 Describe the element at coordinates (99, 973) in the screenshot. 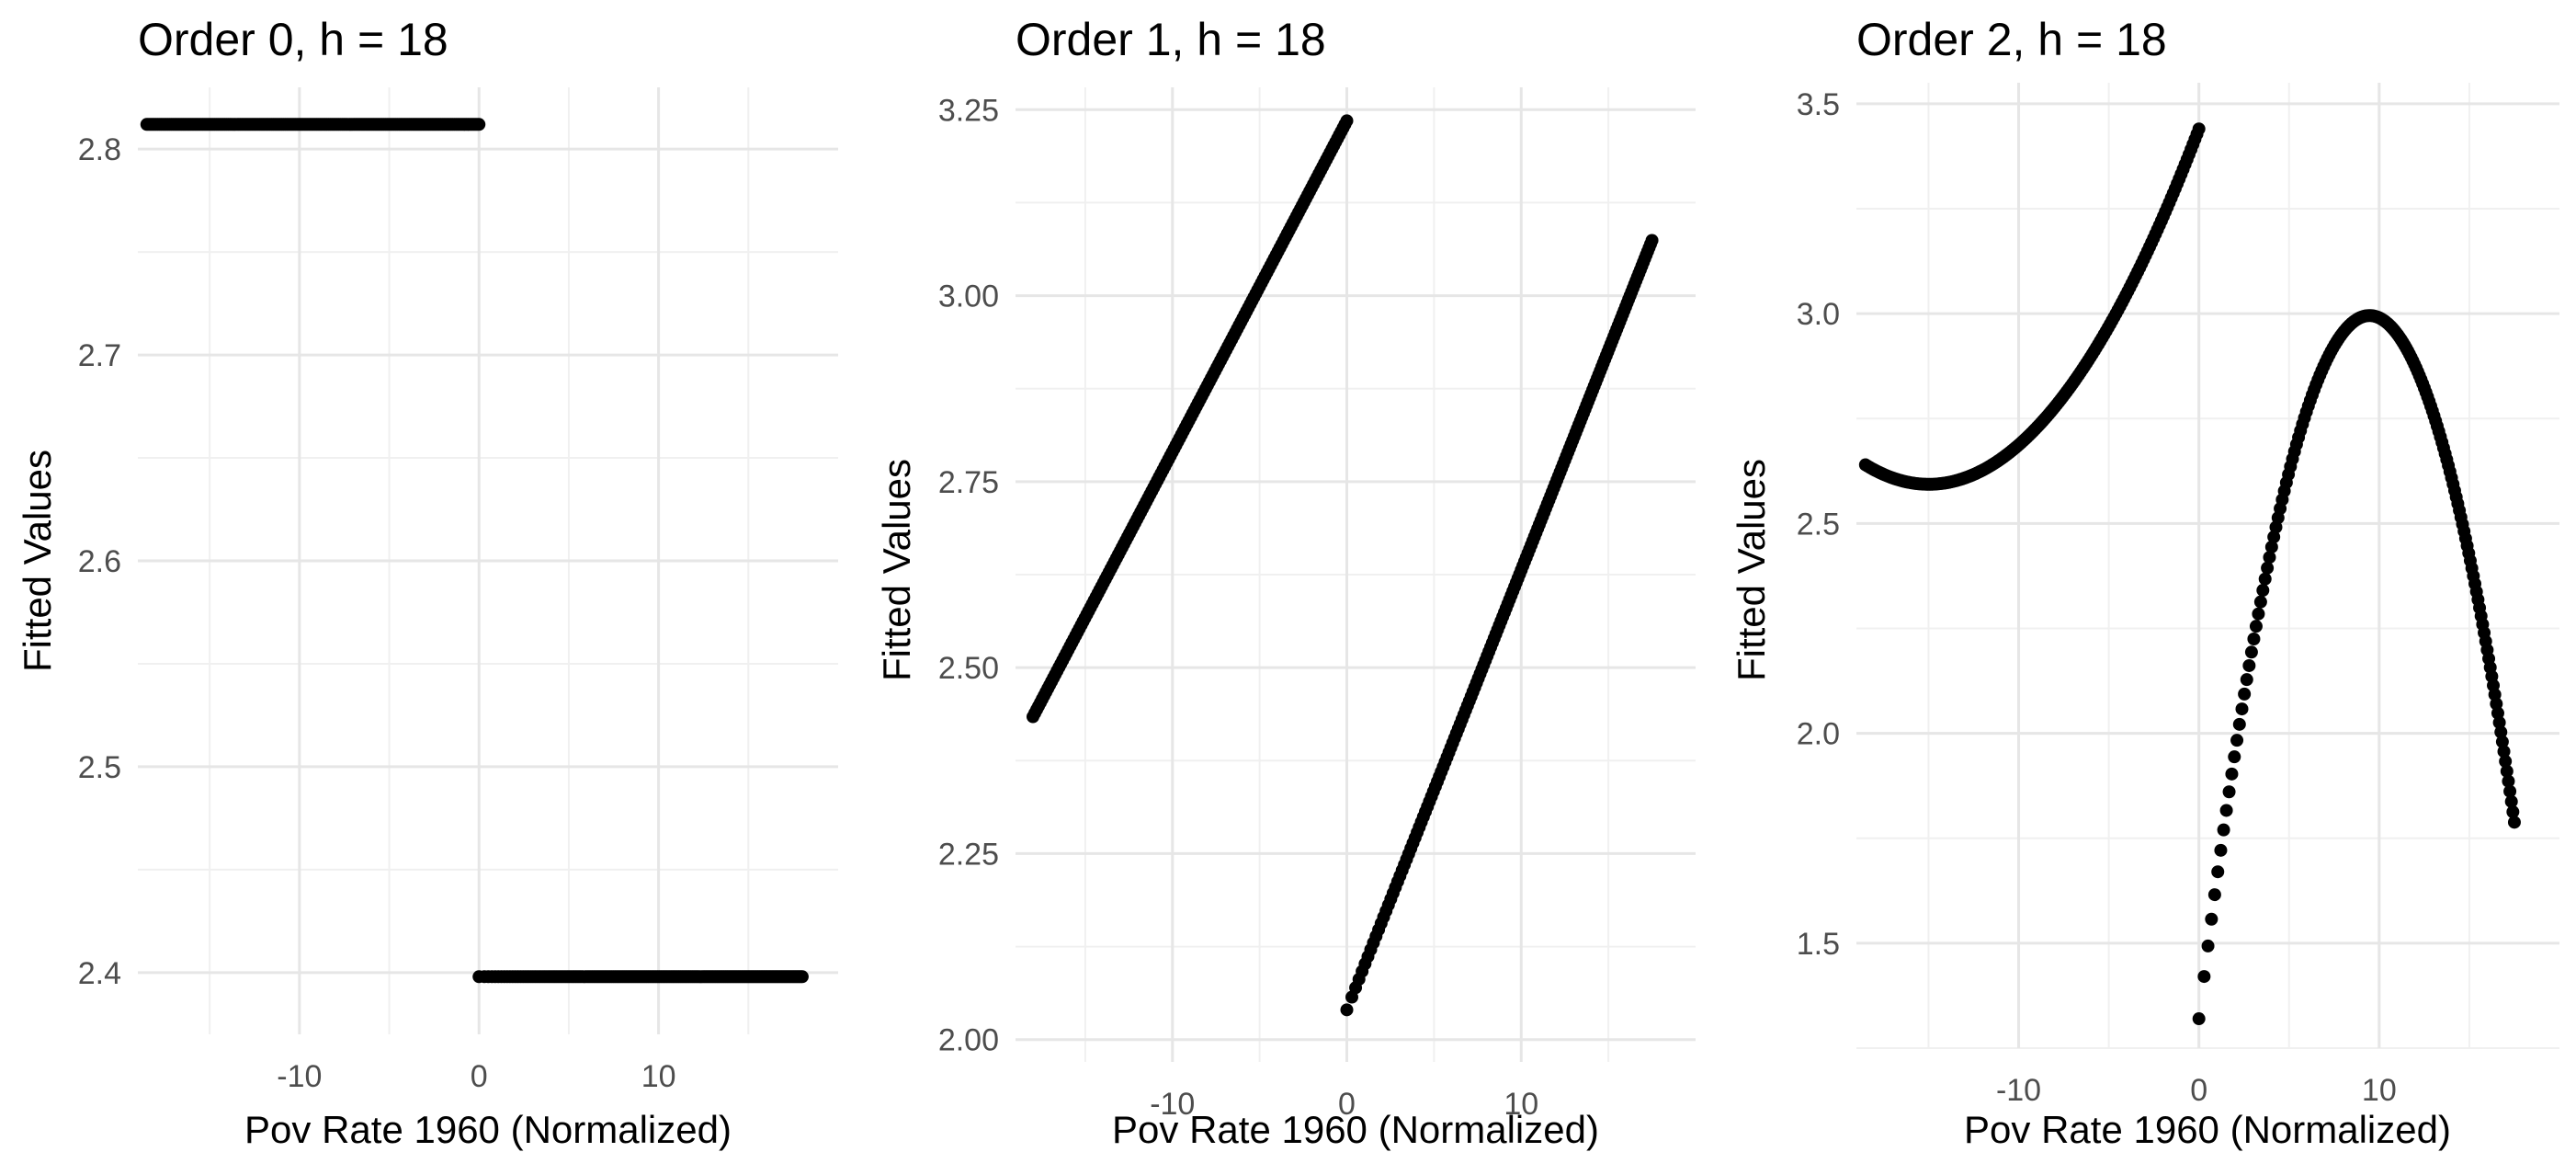

I see `y-tick-label: 2.4` at that location.